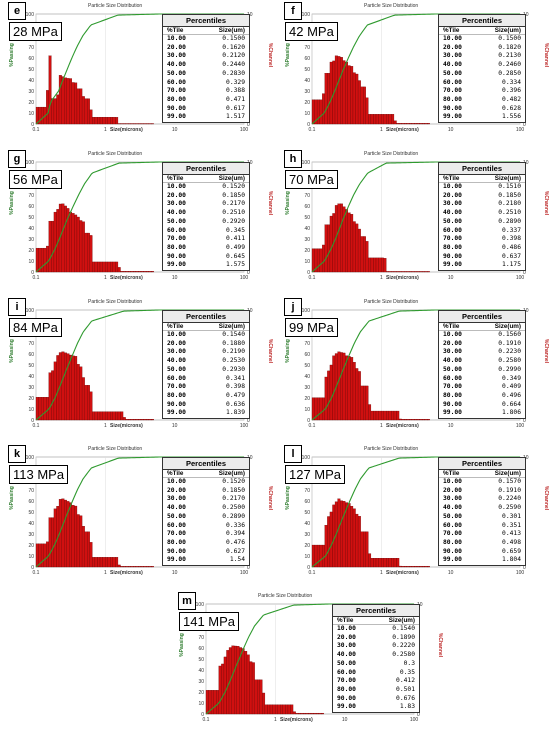 The width and height of the screenshot is (550, 732). Describe the element at coordinates (307, 218) in the screenshot. I see `y-left-tick-label: 50` at that location.